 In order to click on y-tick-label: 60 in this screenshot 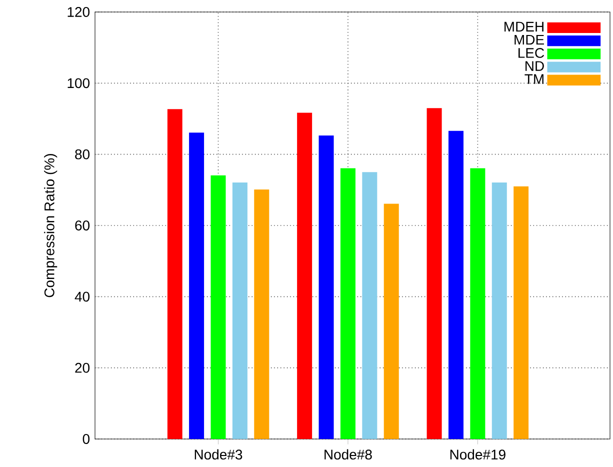, I will do `click(82, 225)`.